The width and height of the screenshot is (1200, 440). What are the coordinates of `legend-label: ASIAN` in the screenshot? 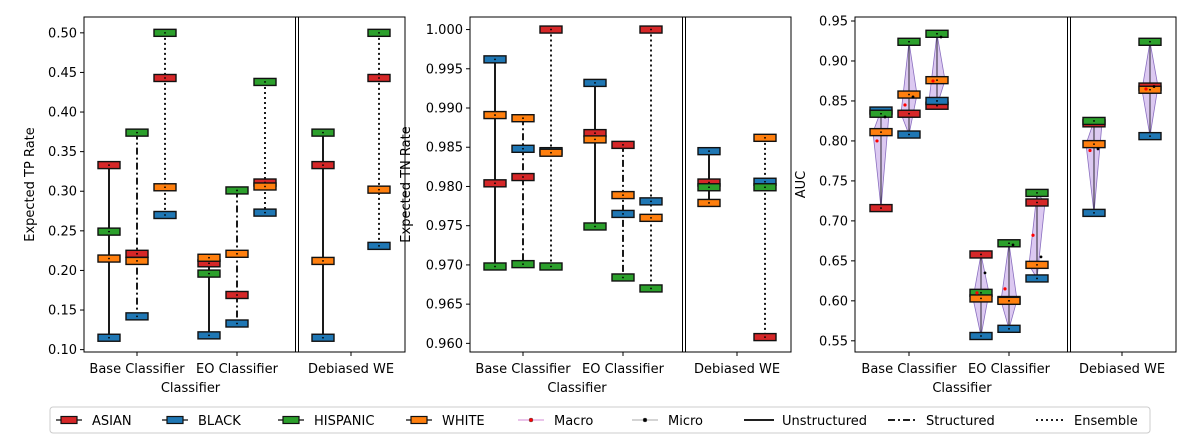 It's located at (112, 421).